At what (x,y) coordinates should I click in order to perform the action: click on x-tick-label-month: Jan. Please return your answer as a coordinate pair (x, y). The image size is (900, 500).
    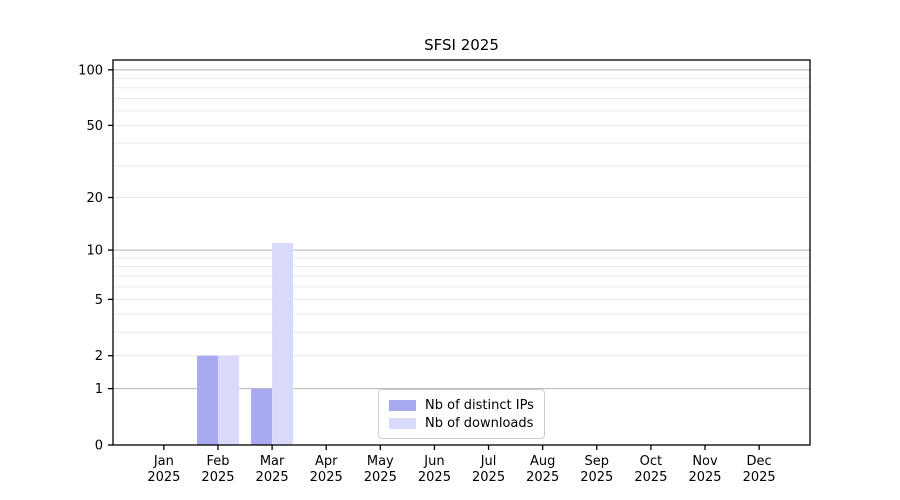
    Looking at the image, I should click on (163, 461).